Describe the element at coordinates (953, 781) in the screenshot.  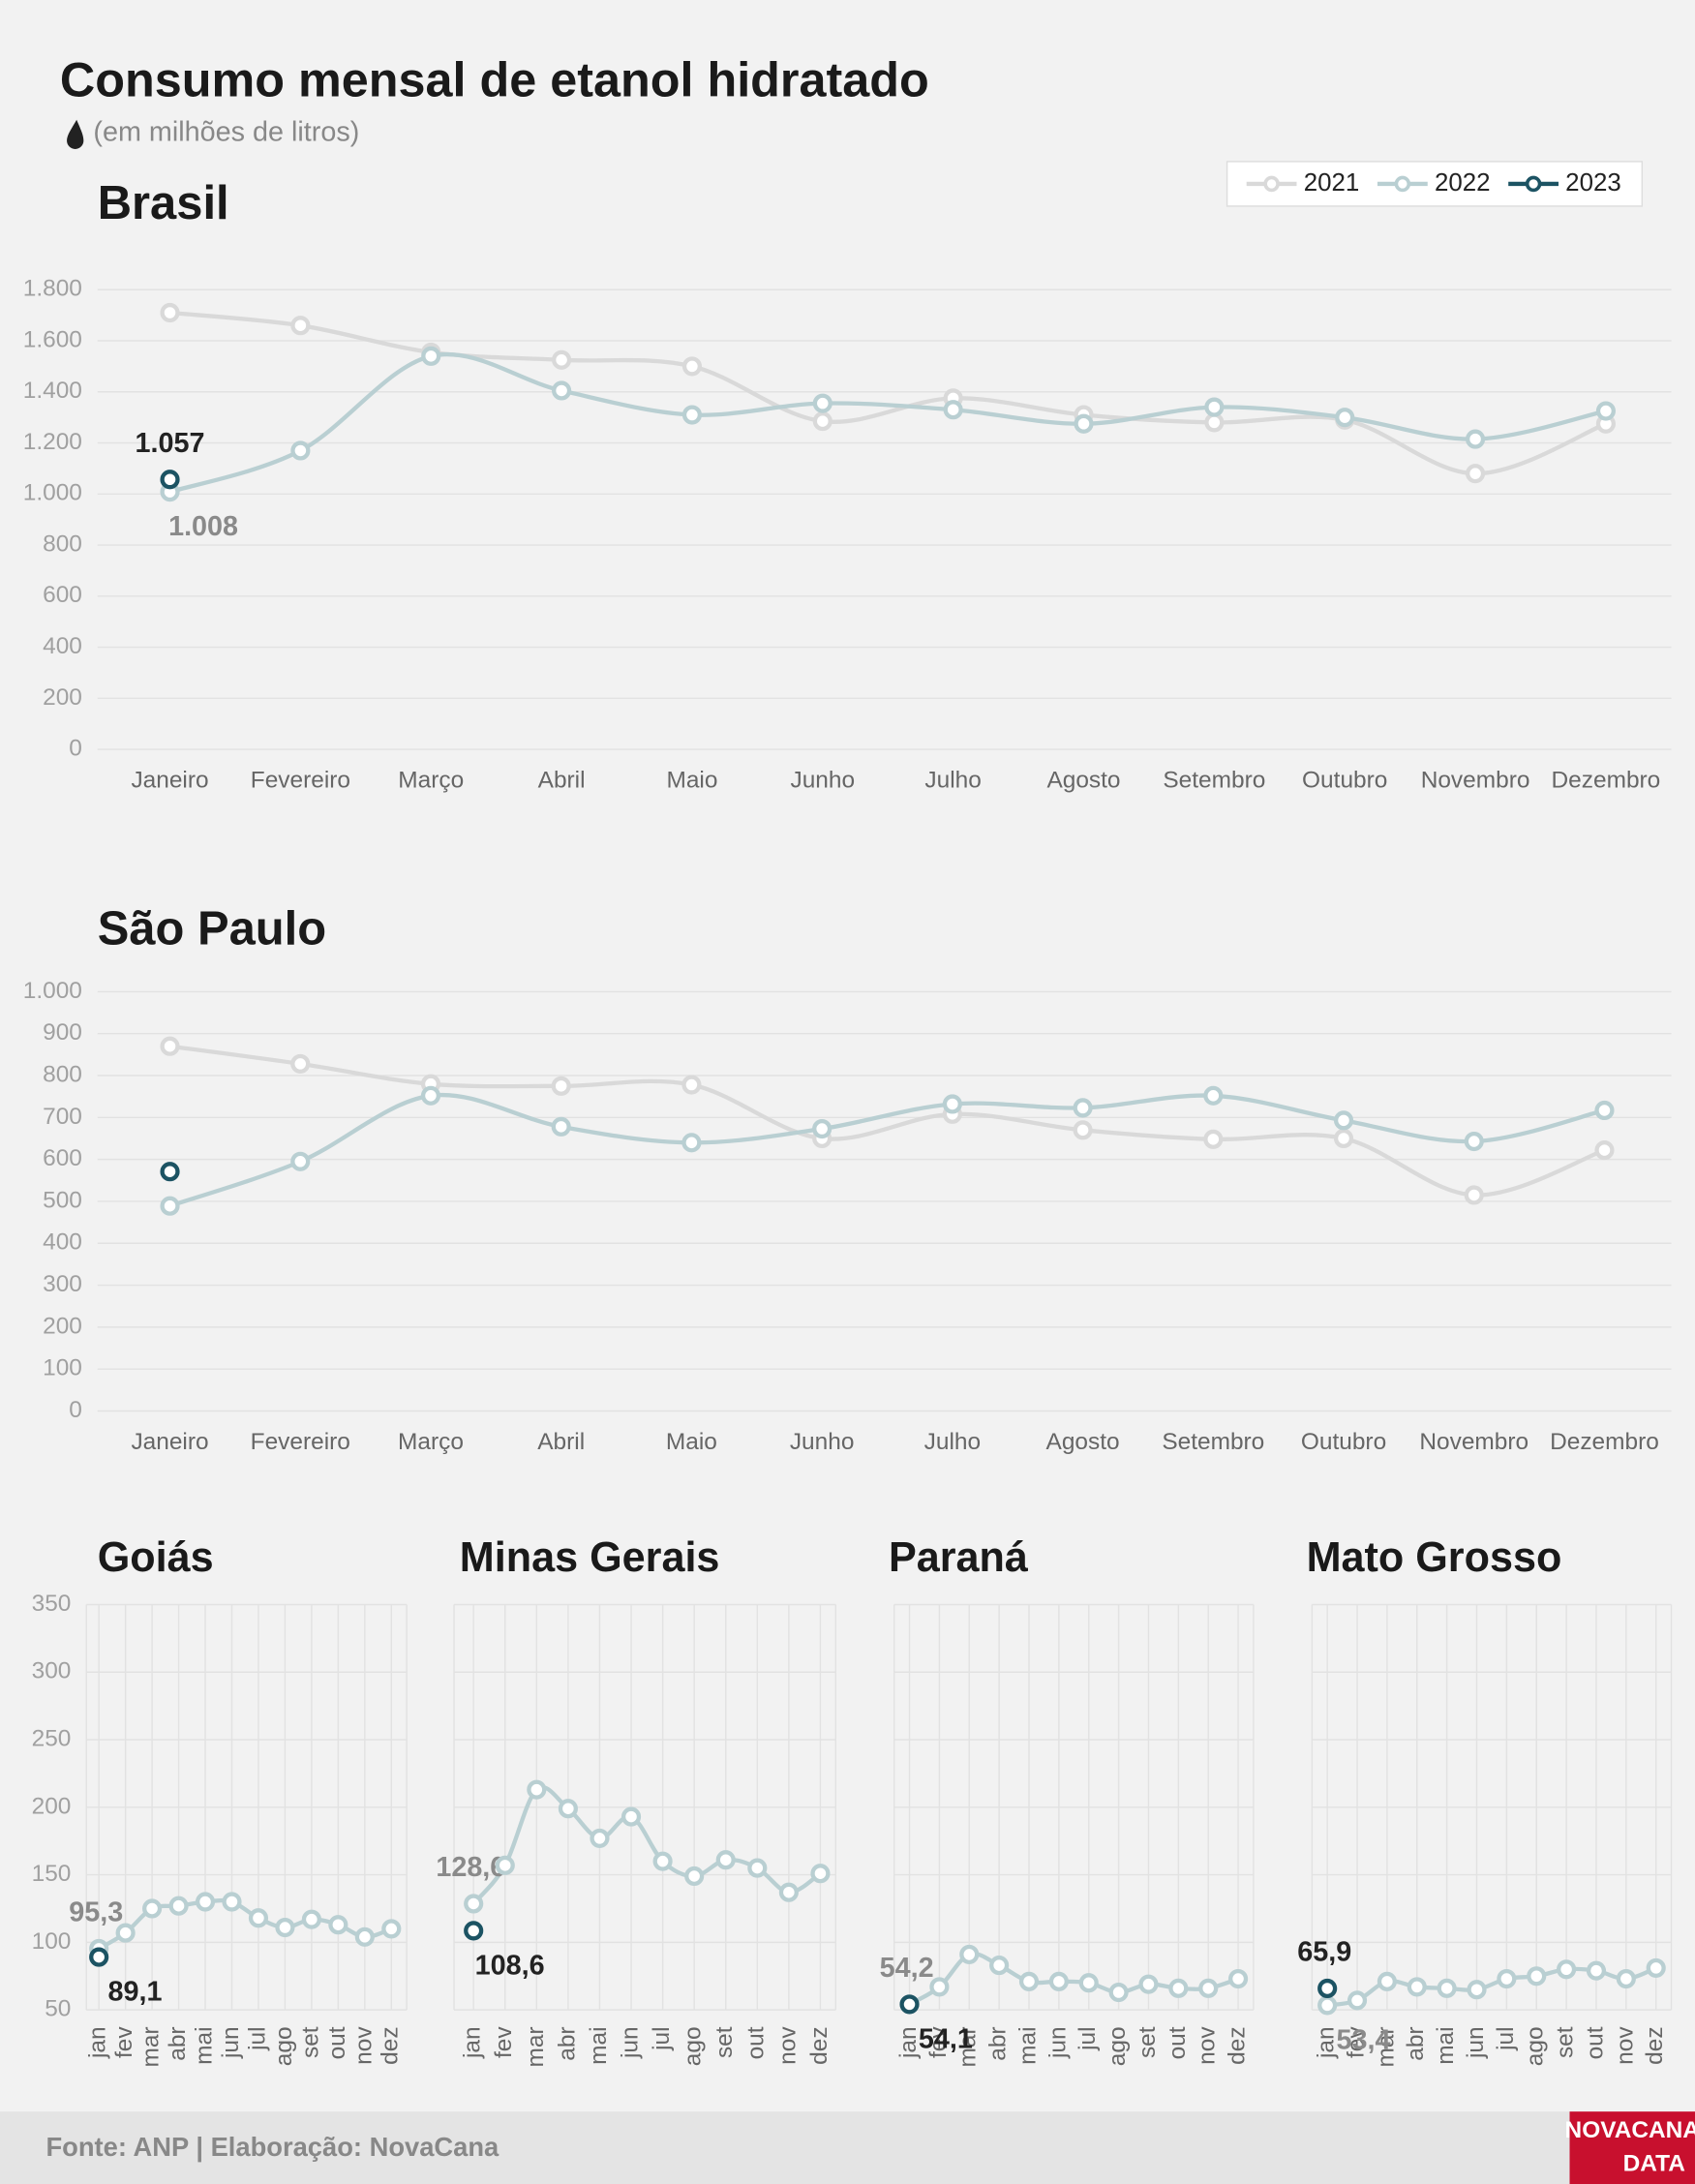
I see `x-tick-label: Julho` at that location.